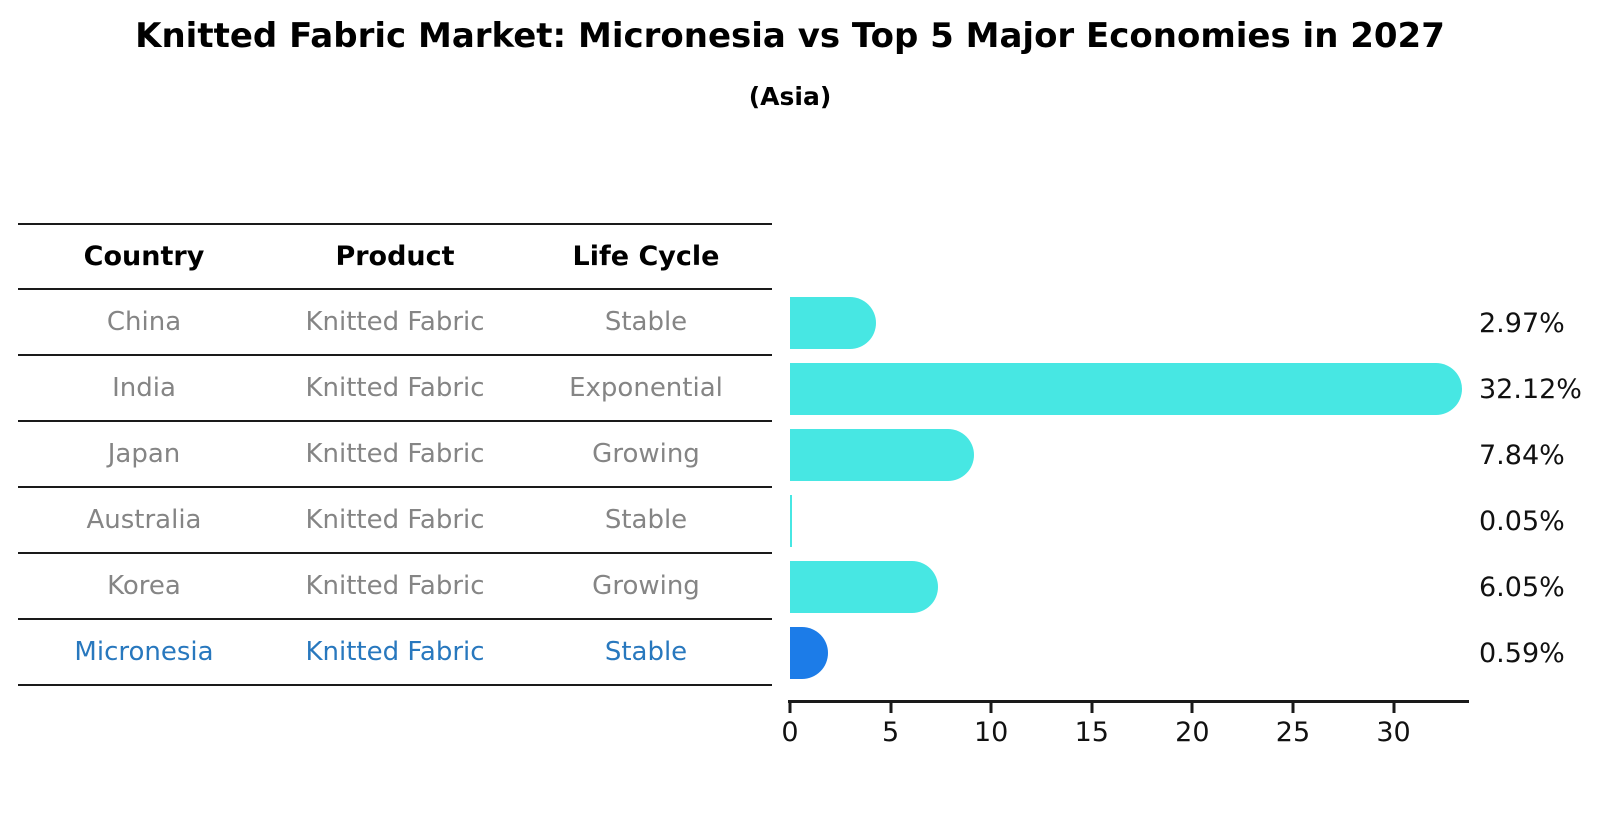  I want to click on value-label-australia: 0.05%, so click(1522, 521).